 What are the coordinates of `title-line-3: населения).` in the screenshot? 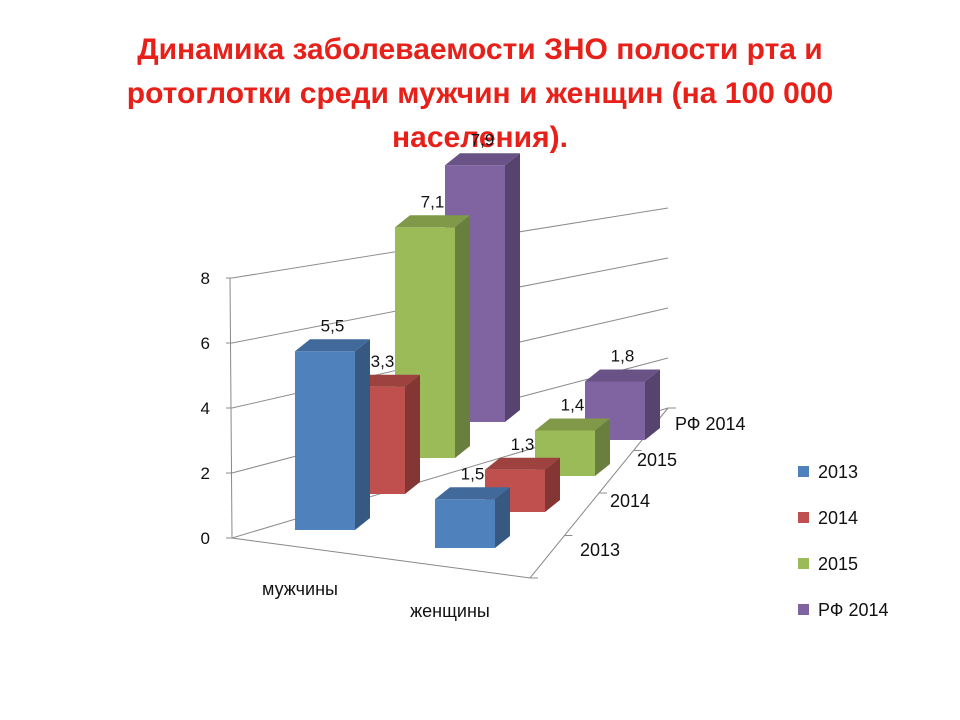 It's located at (480, 137).